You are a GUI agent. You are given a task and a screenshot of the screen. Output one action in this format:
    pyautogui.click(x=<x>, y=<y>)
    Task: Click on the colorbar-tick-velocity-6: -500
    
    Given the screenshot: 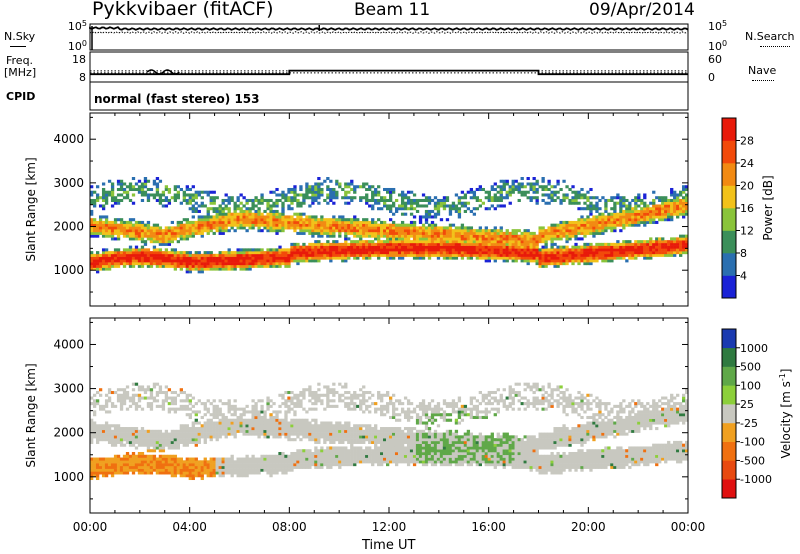 What is the action you would take?
    pyautogui.click(x=752, y=460)
    